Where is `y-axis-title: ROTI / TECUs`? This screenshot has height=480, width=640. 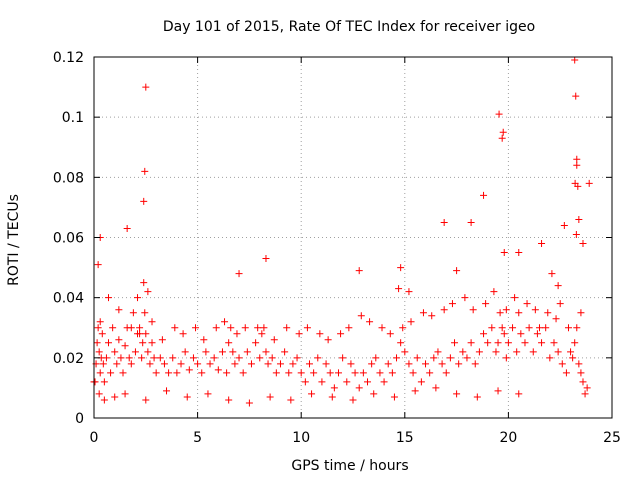 y-axis-title: ROTI / TECUs is located at coordinates (14, 240).